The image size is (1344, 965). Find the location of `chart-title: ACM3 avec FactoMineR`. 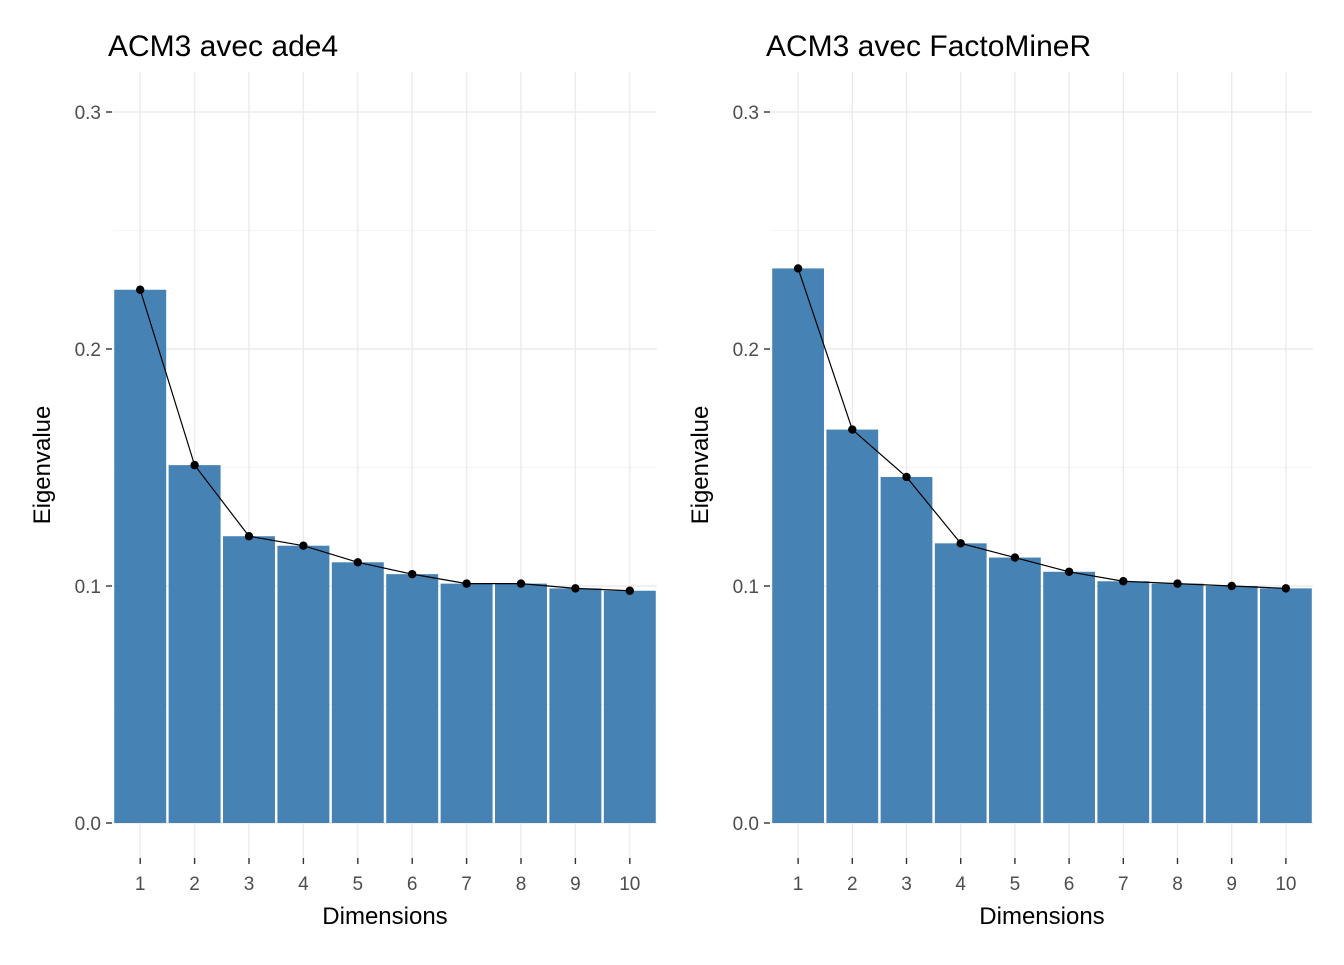

chart-title: ACM3 avec FactoMineR is located at coordinates (928, 46).